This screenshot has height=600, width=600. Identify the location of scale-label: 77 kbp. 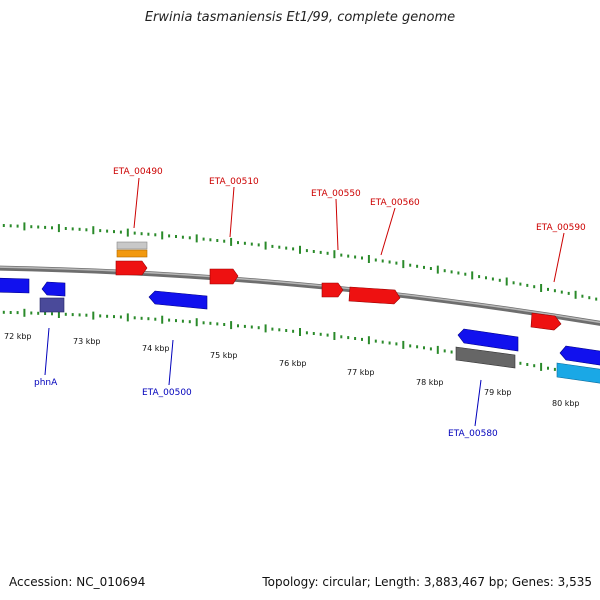
(361, 372).